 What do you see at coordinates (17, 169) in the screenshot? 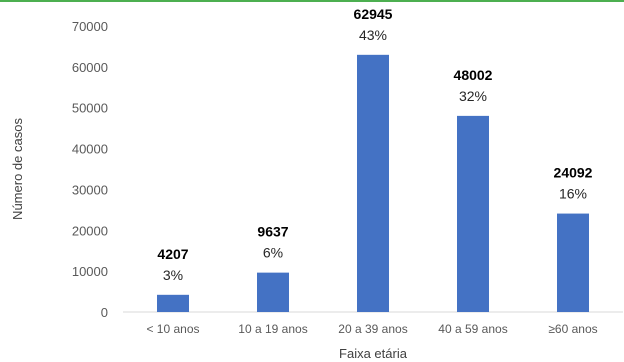
I see `y-axis-title: Número de casos` at bounding box center [17, 169].